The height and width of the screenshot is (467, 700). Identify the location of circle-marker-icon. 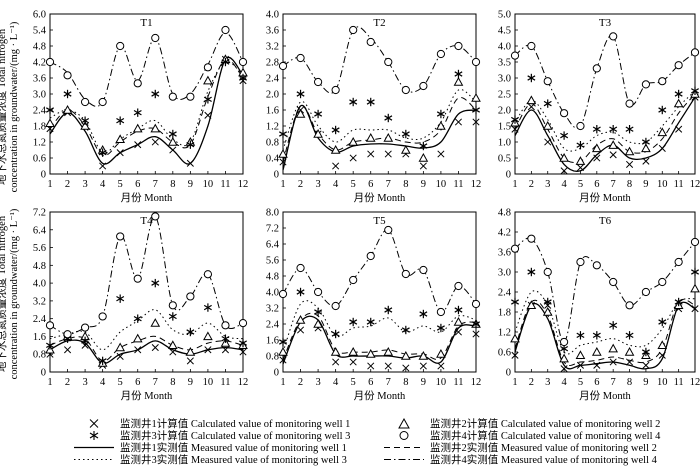
(404, 435).